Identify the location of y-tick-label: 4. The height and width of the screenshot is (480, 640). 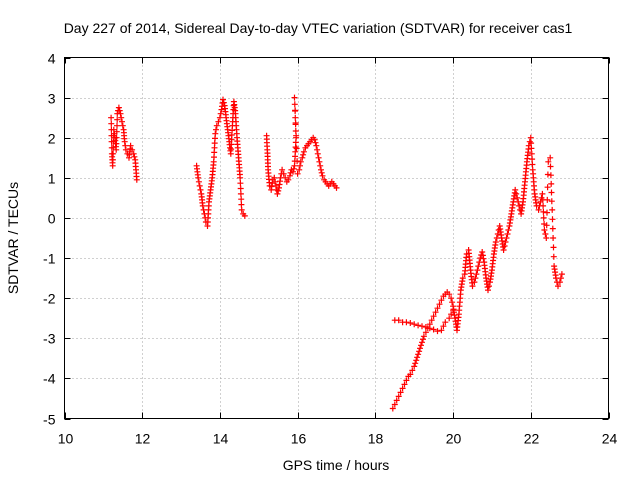
(52, 59).